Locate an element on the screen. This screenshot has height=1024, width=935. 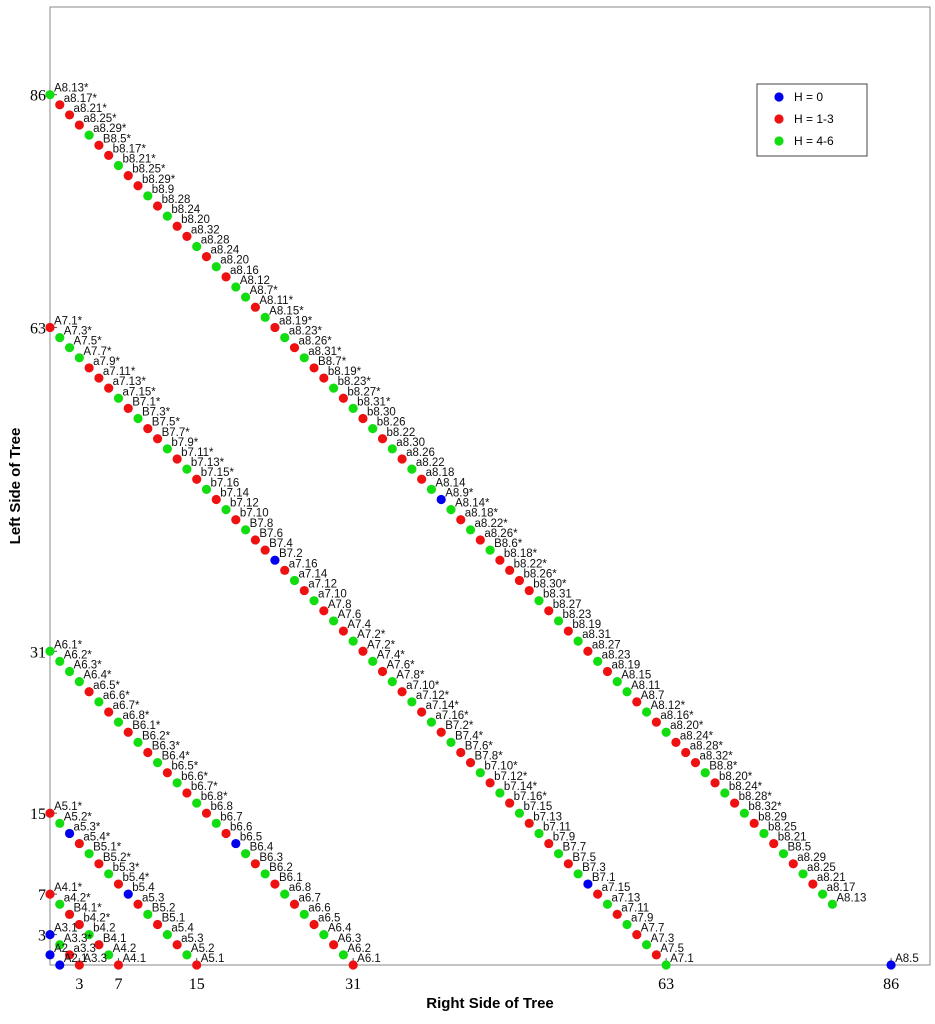
point-label: a8.21* is located at coordinates (91, 109).